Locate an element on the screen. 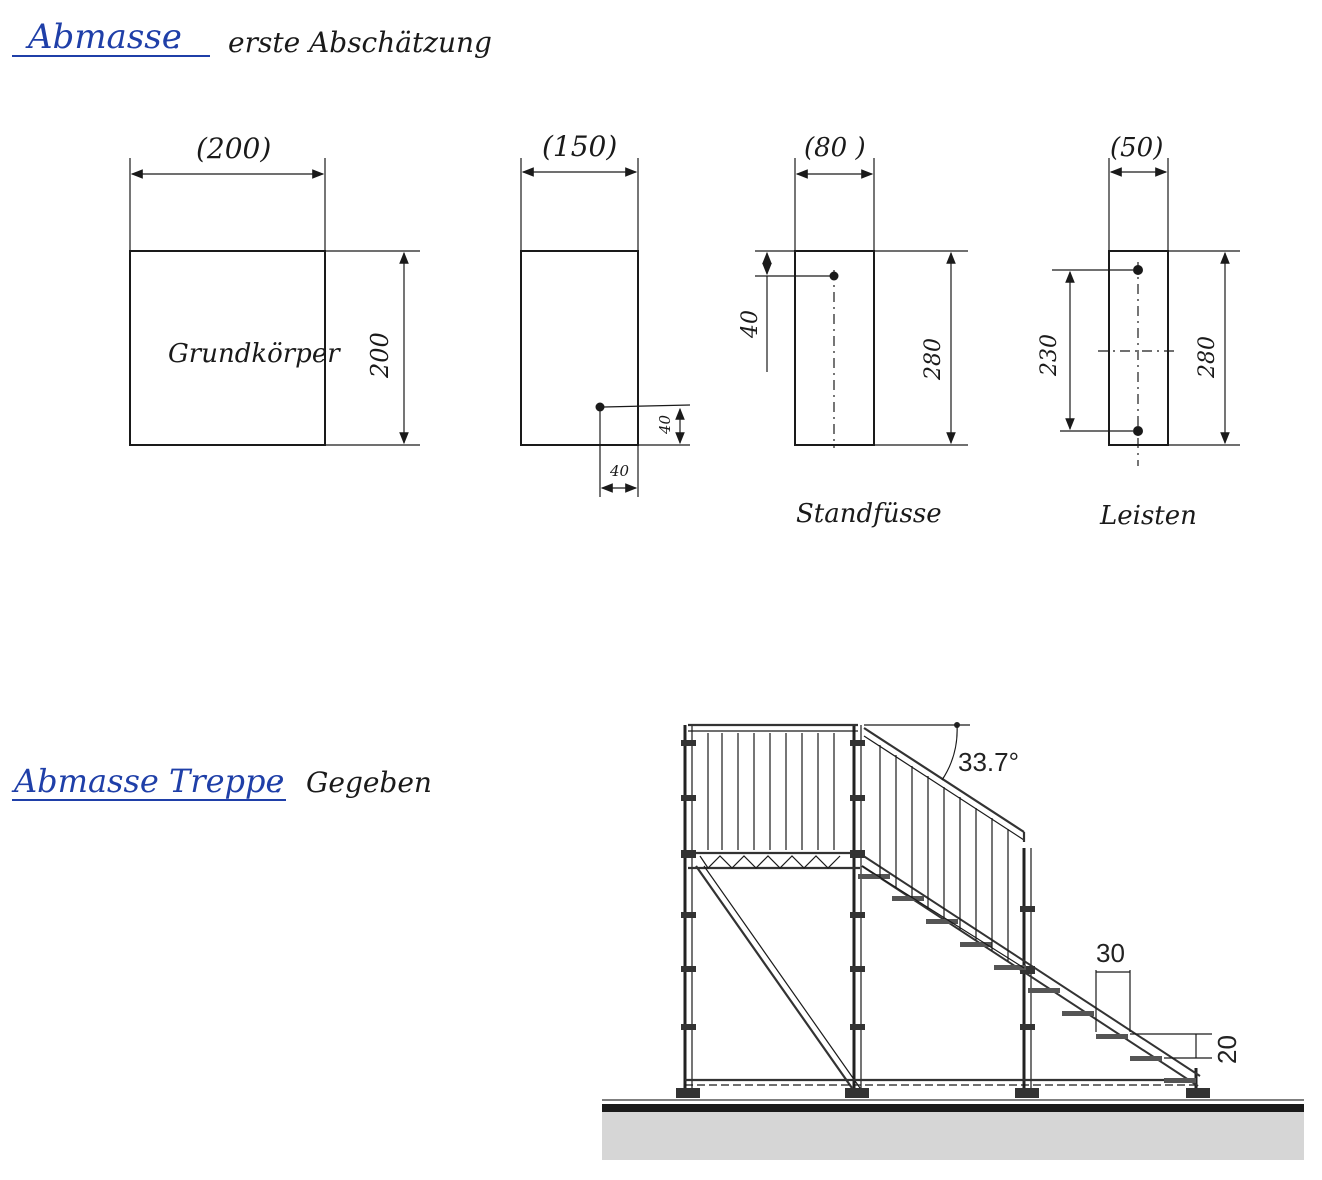  header-colon: : is located at coordinates (177, 38).